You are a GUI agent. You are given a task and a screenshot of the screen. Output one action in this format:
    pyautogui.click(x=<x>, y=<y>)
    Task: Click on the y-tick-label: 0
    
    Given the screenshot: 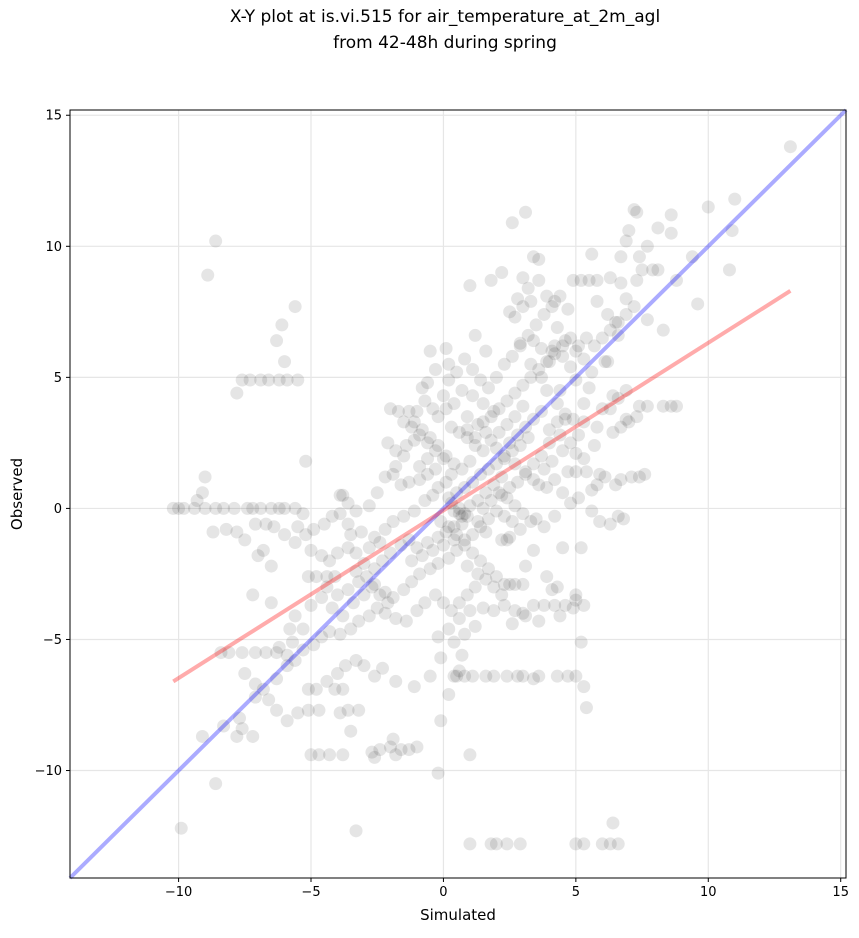 What is the action you would take?
    pyautogui.click(x=58, y=509)
    